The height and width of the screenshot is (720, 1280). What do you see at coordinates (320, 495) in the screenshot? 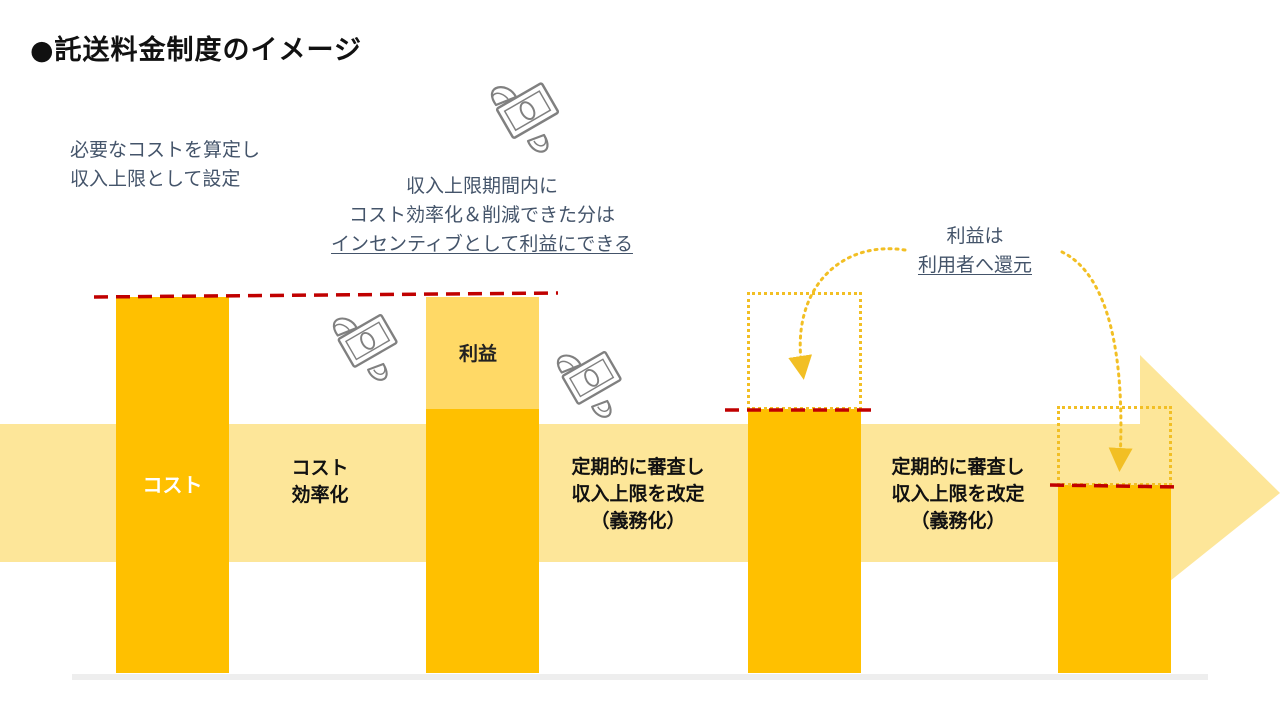
I see `step-line: 効率化` at bounding box center [320, 495].